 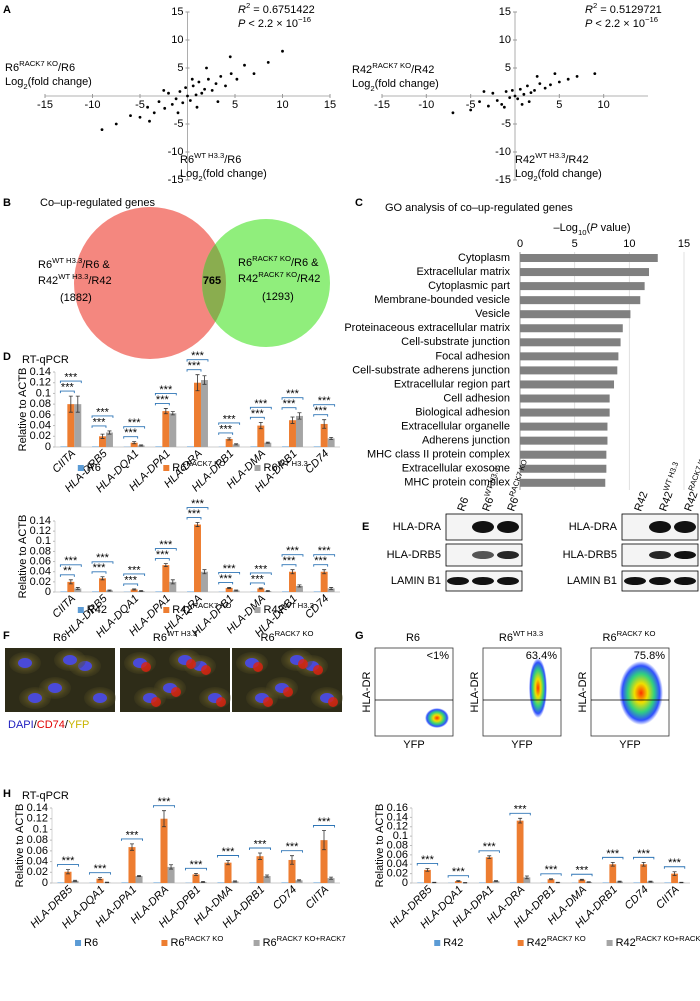 I want to click on x-axis-label: –Log10(P value), so click(x=591, y=229).